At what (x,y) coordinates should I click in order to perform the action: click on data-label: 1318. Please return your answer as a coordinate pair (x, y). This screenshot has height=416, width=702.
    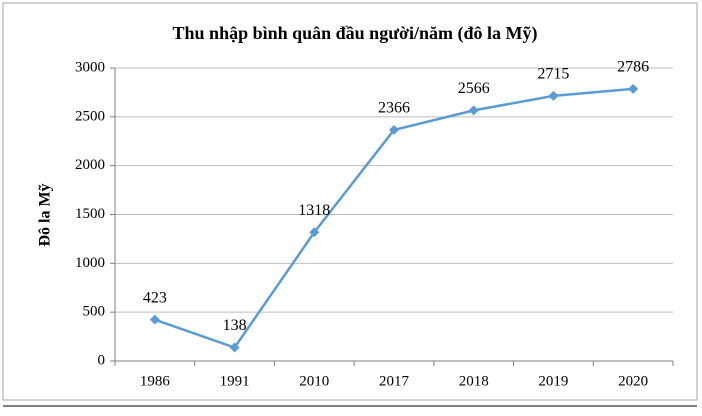
    Looking at the image, I should click on (314, 210).